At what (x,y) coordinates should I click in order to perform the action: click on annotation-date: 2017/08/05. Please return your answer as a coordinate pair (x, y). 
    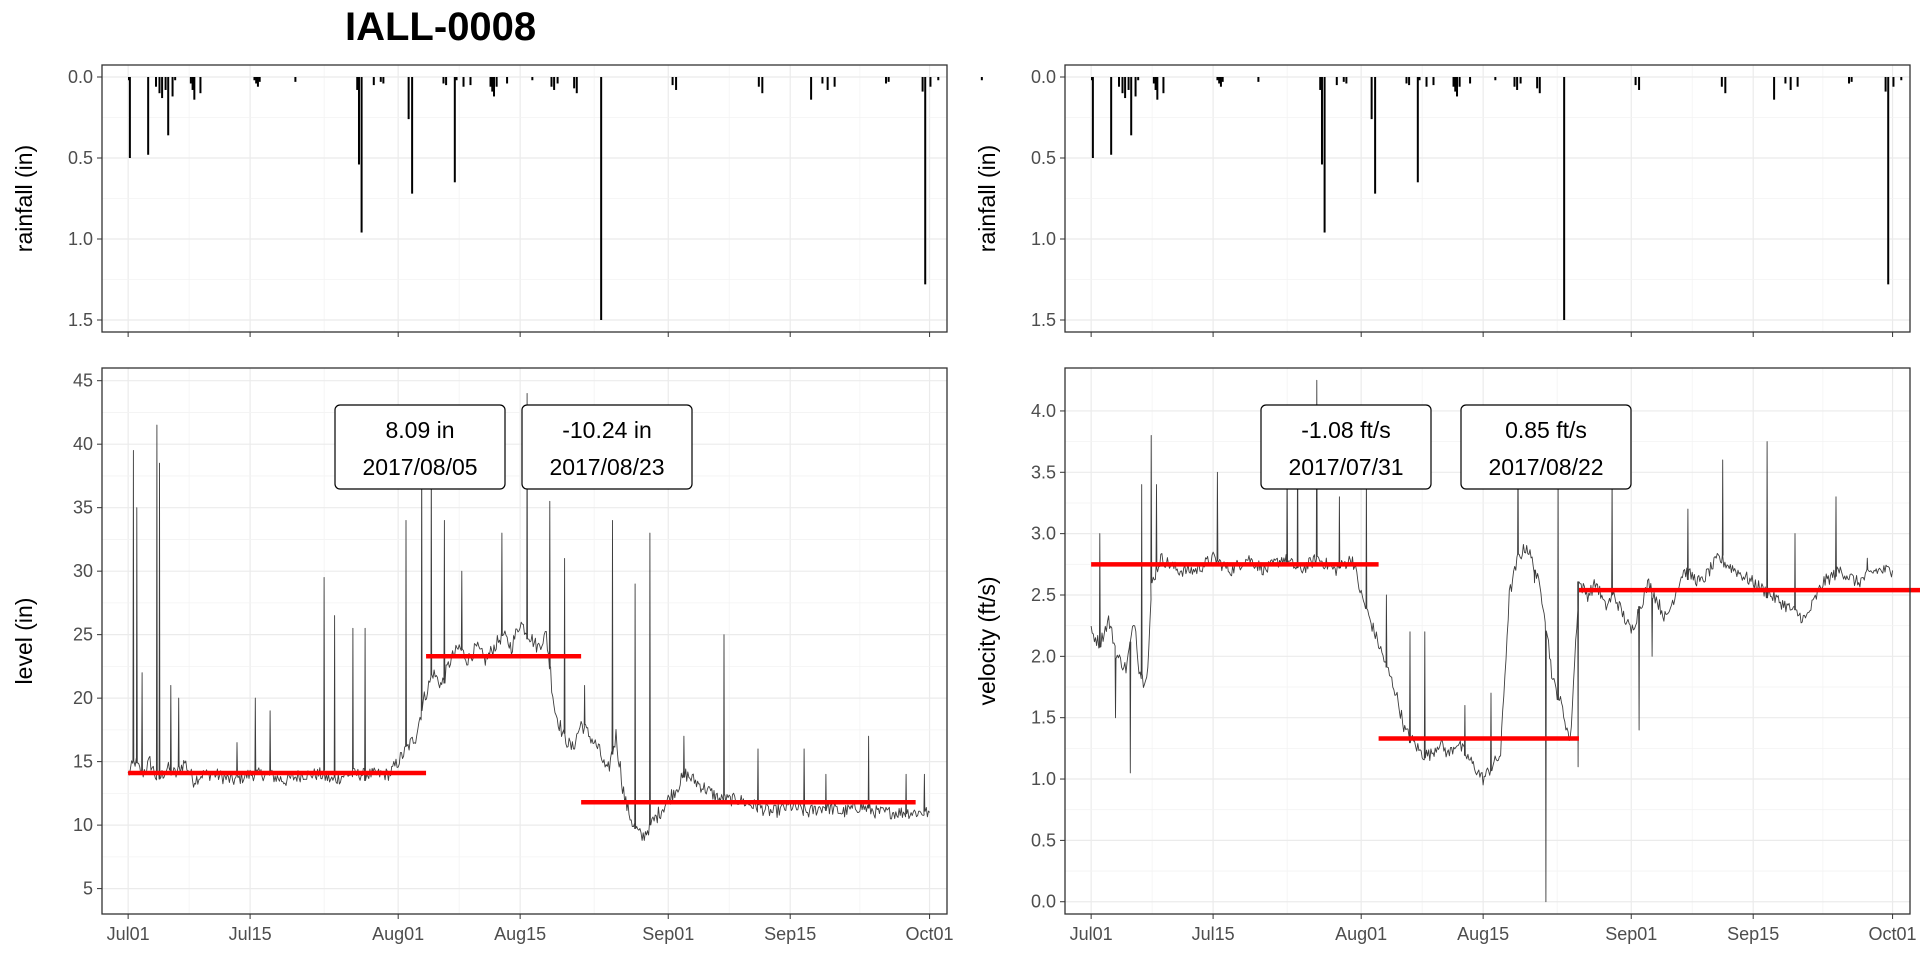
    Looking at the image, I should click on (419, 467).